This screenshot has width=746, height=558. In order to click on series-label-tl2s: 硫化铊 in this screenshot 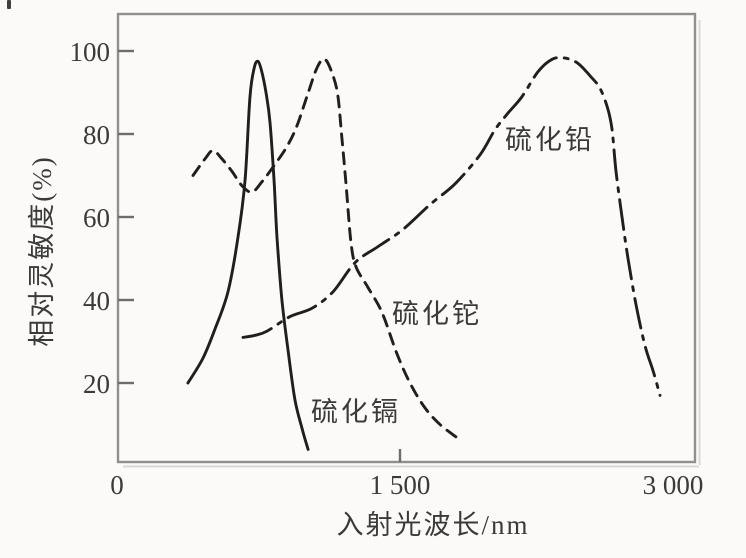, I will do `click(437, 314)`.